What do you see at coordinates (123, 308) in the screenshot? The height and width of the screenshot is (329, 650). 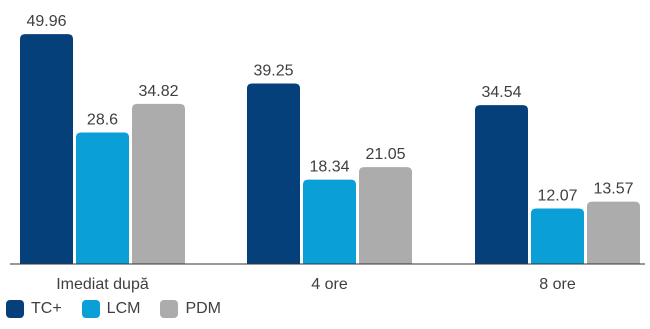 I see `legend-label: LCM` at bounding box center [123, 308].